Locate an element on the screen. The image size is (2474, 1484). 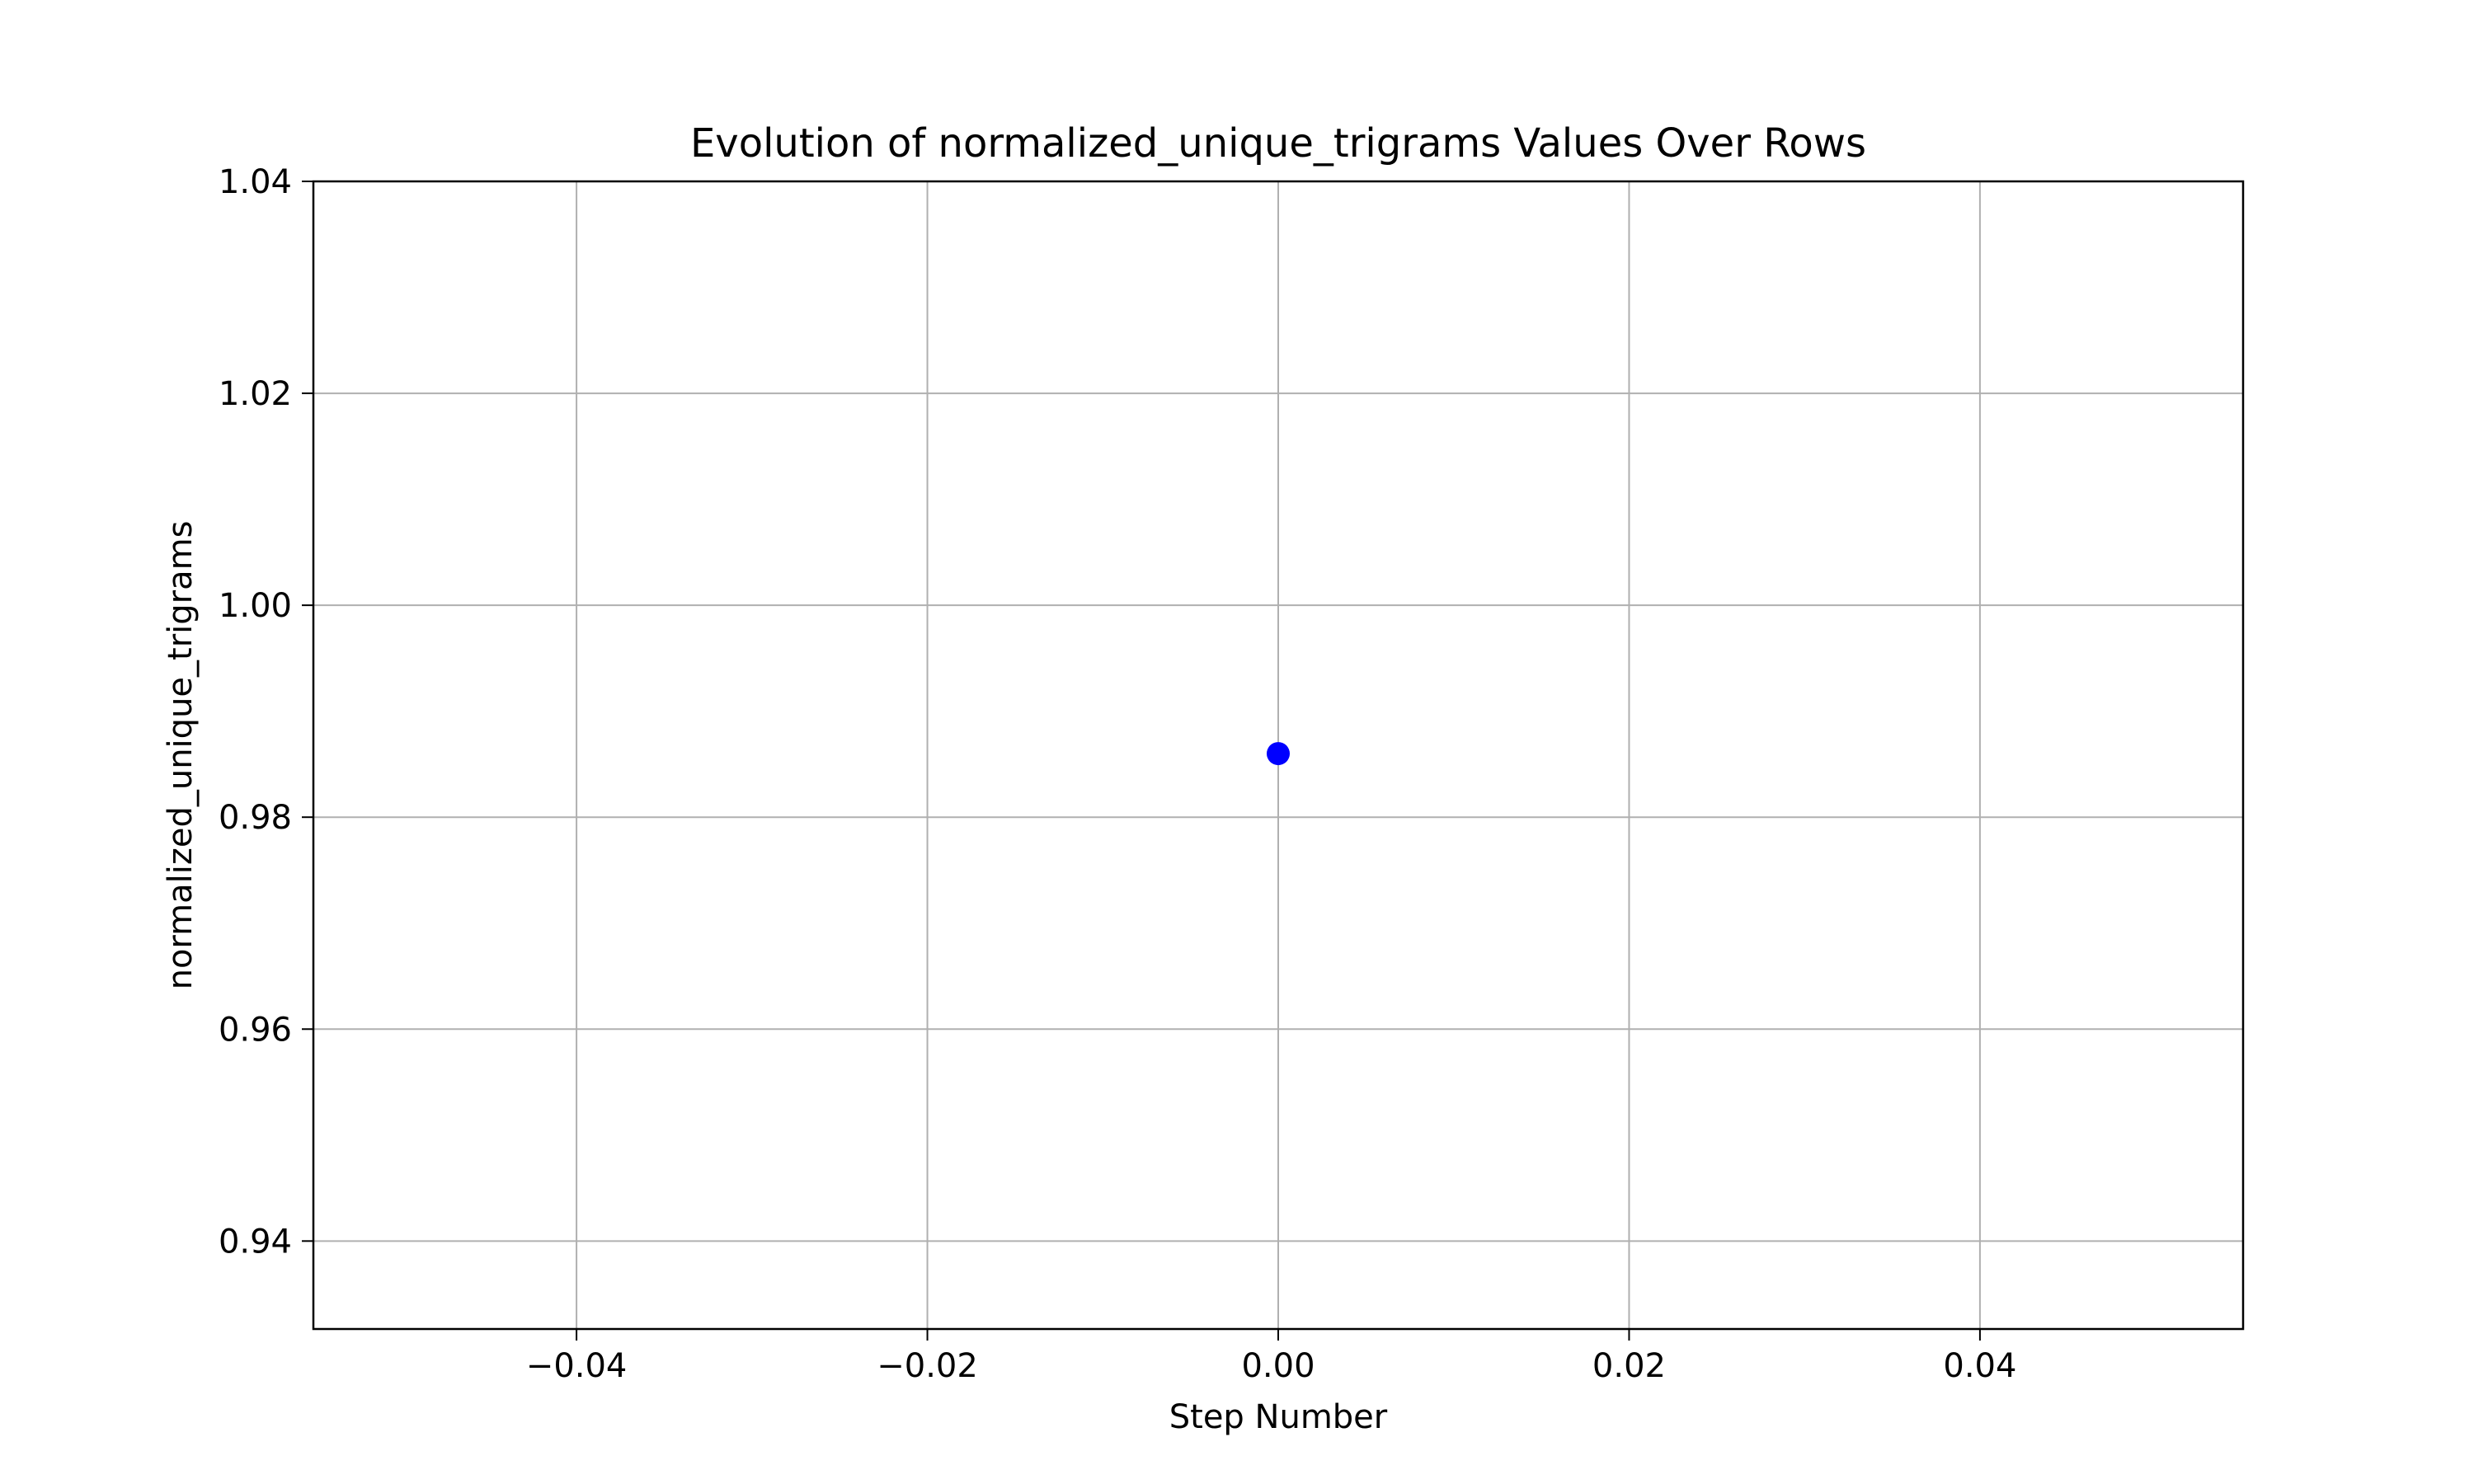
y-tick-label: 0.96 is located at coordinates (255, 1030).